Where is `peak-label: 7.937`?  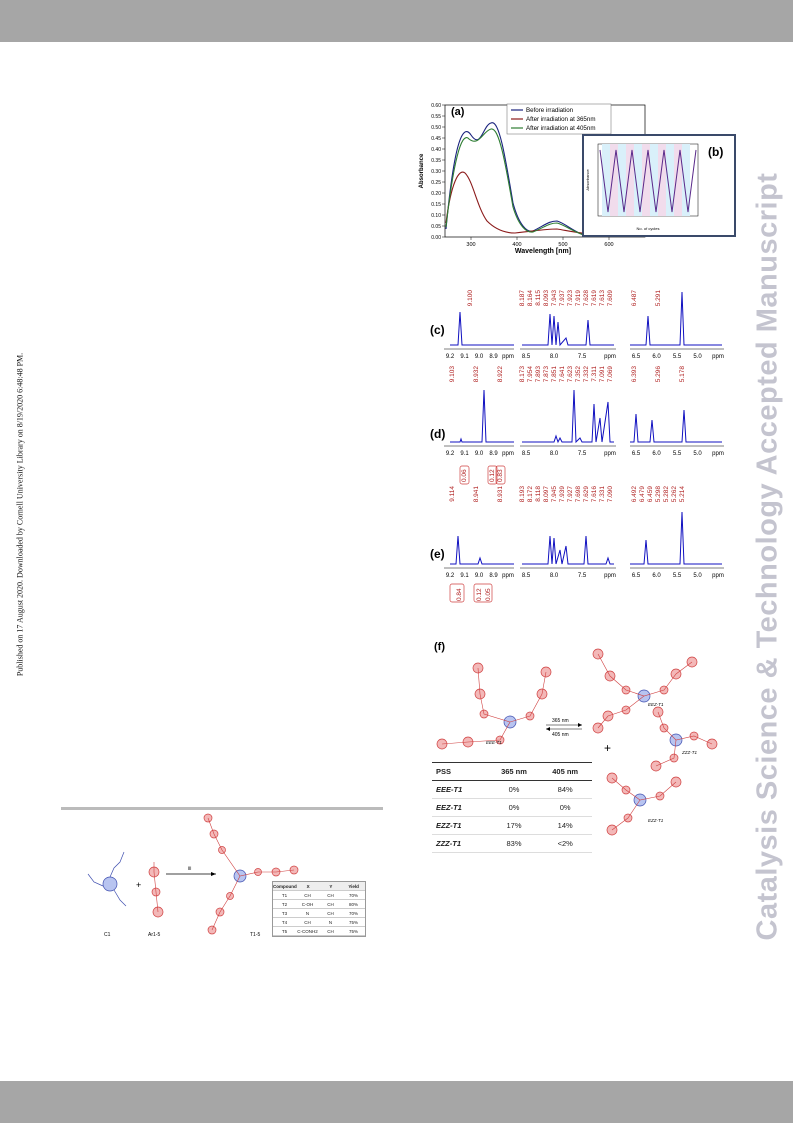 peak-label: 7.937 is located at coordinates (562, 298).